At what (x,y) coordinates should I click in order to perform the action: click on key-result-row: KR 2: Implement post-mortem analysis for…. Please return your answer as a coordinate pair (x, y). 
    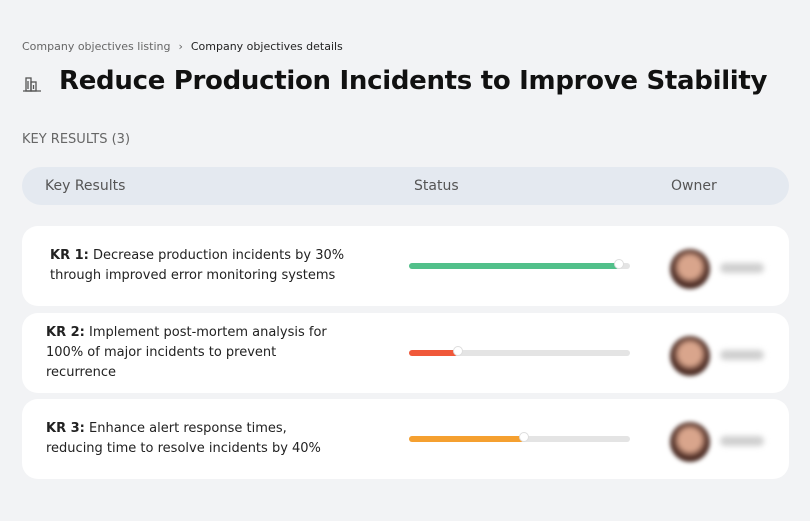
    Looking at the image, I should click on (405, 353).